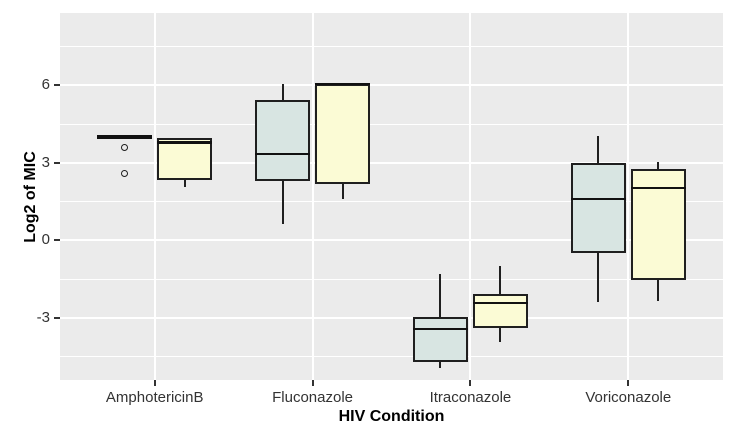 The width and height of the screenshot is (756, 443). Describe the element at coordinates (45, 85) in the screenshot. I see `y-tick-label: 6` at that location.